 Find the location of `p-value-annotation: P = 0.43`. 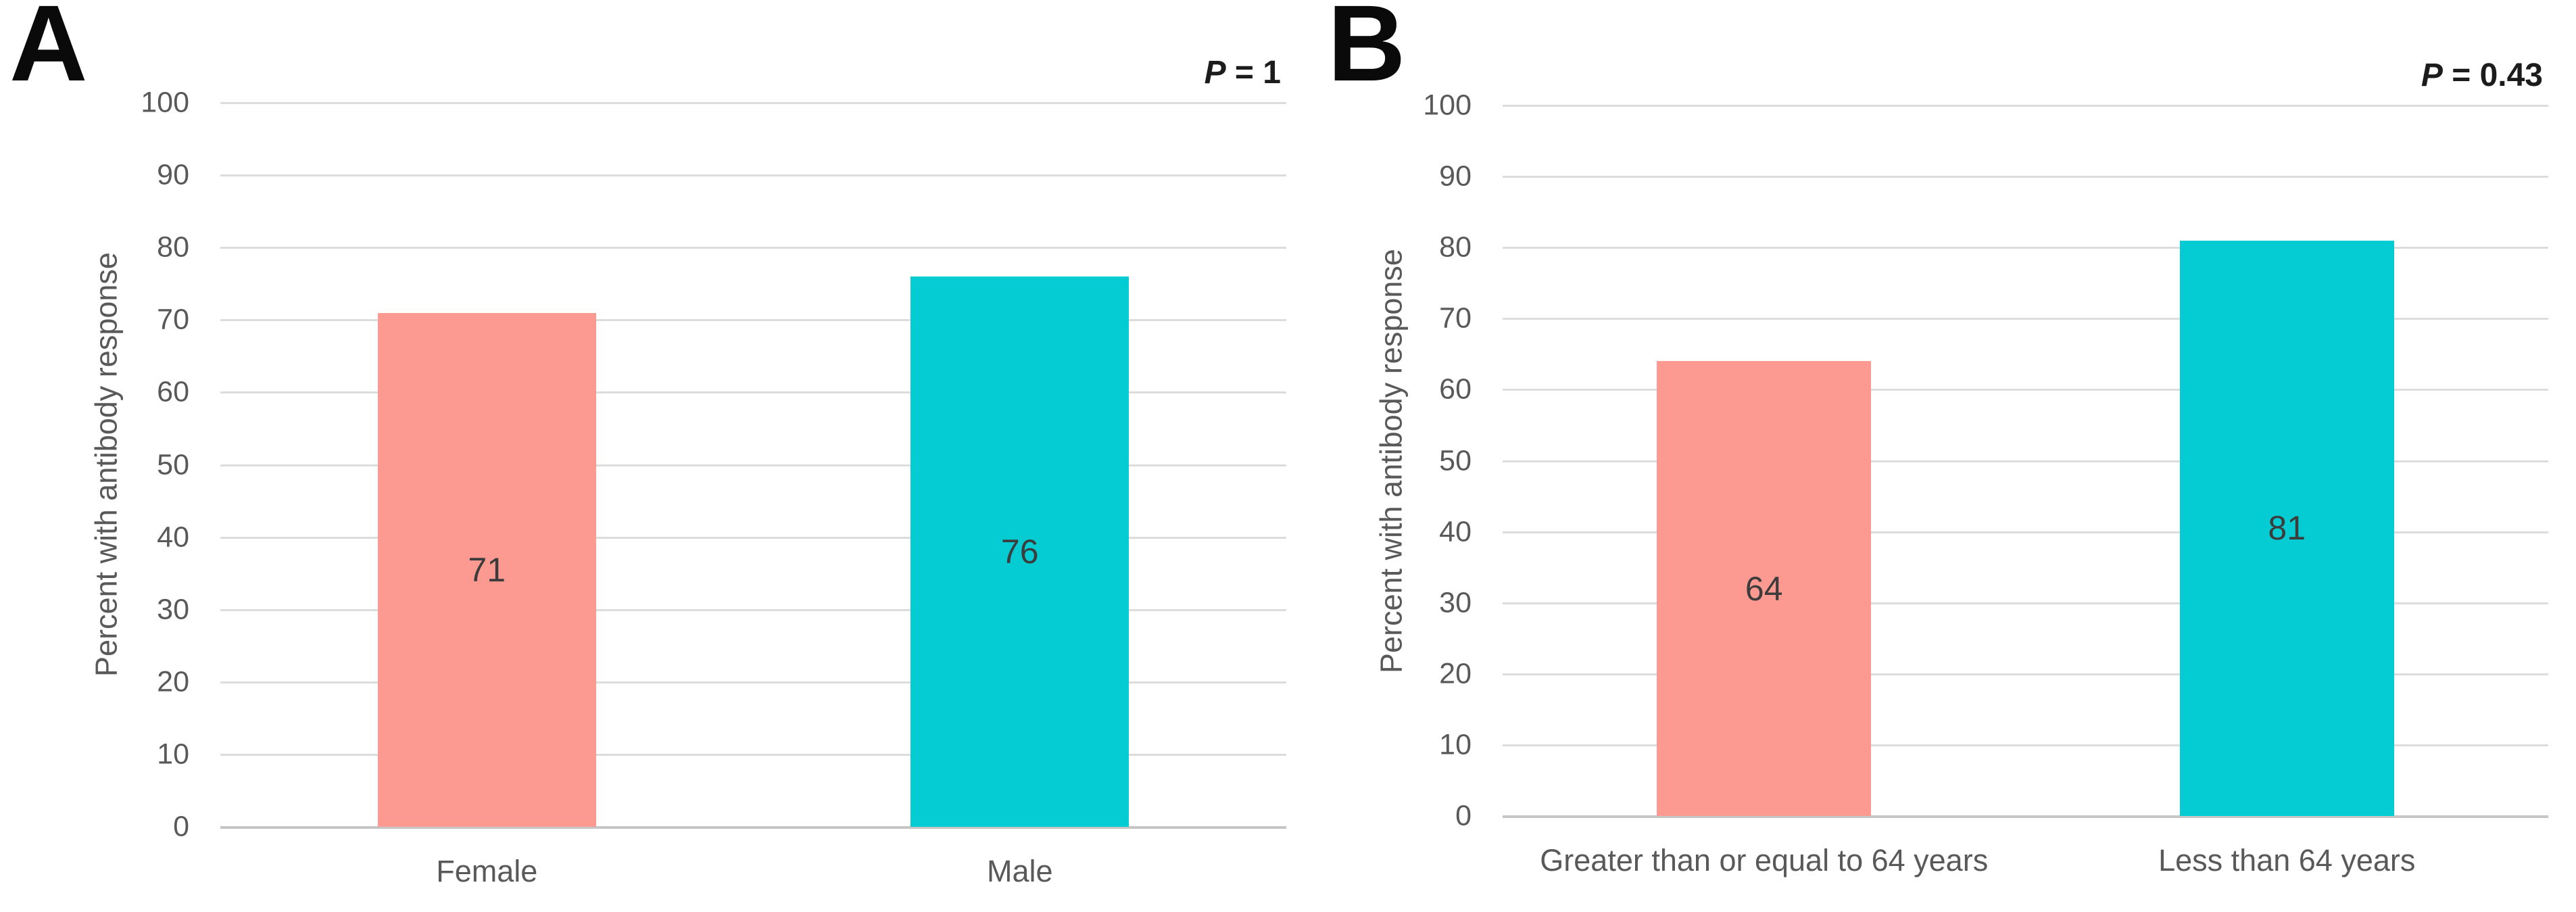

p-value-annotation: P = 0.43 is located at coordinates (2482, 75).